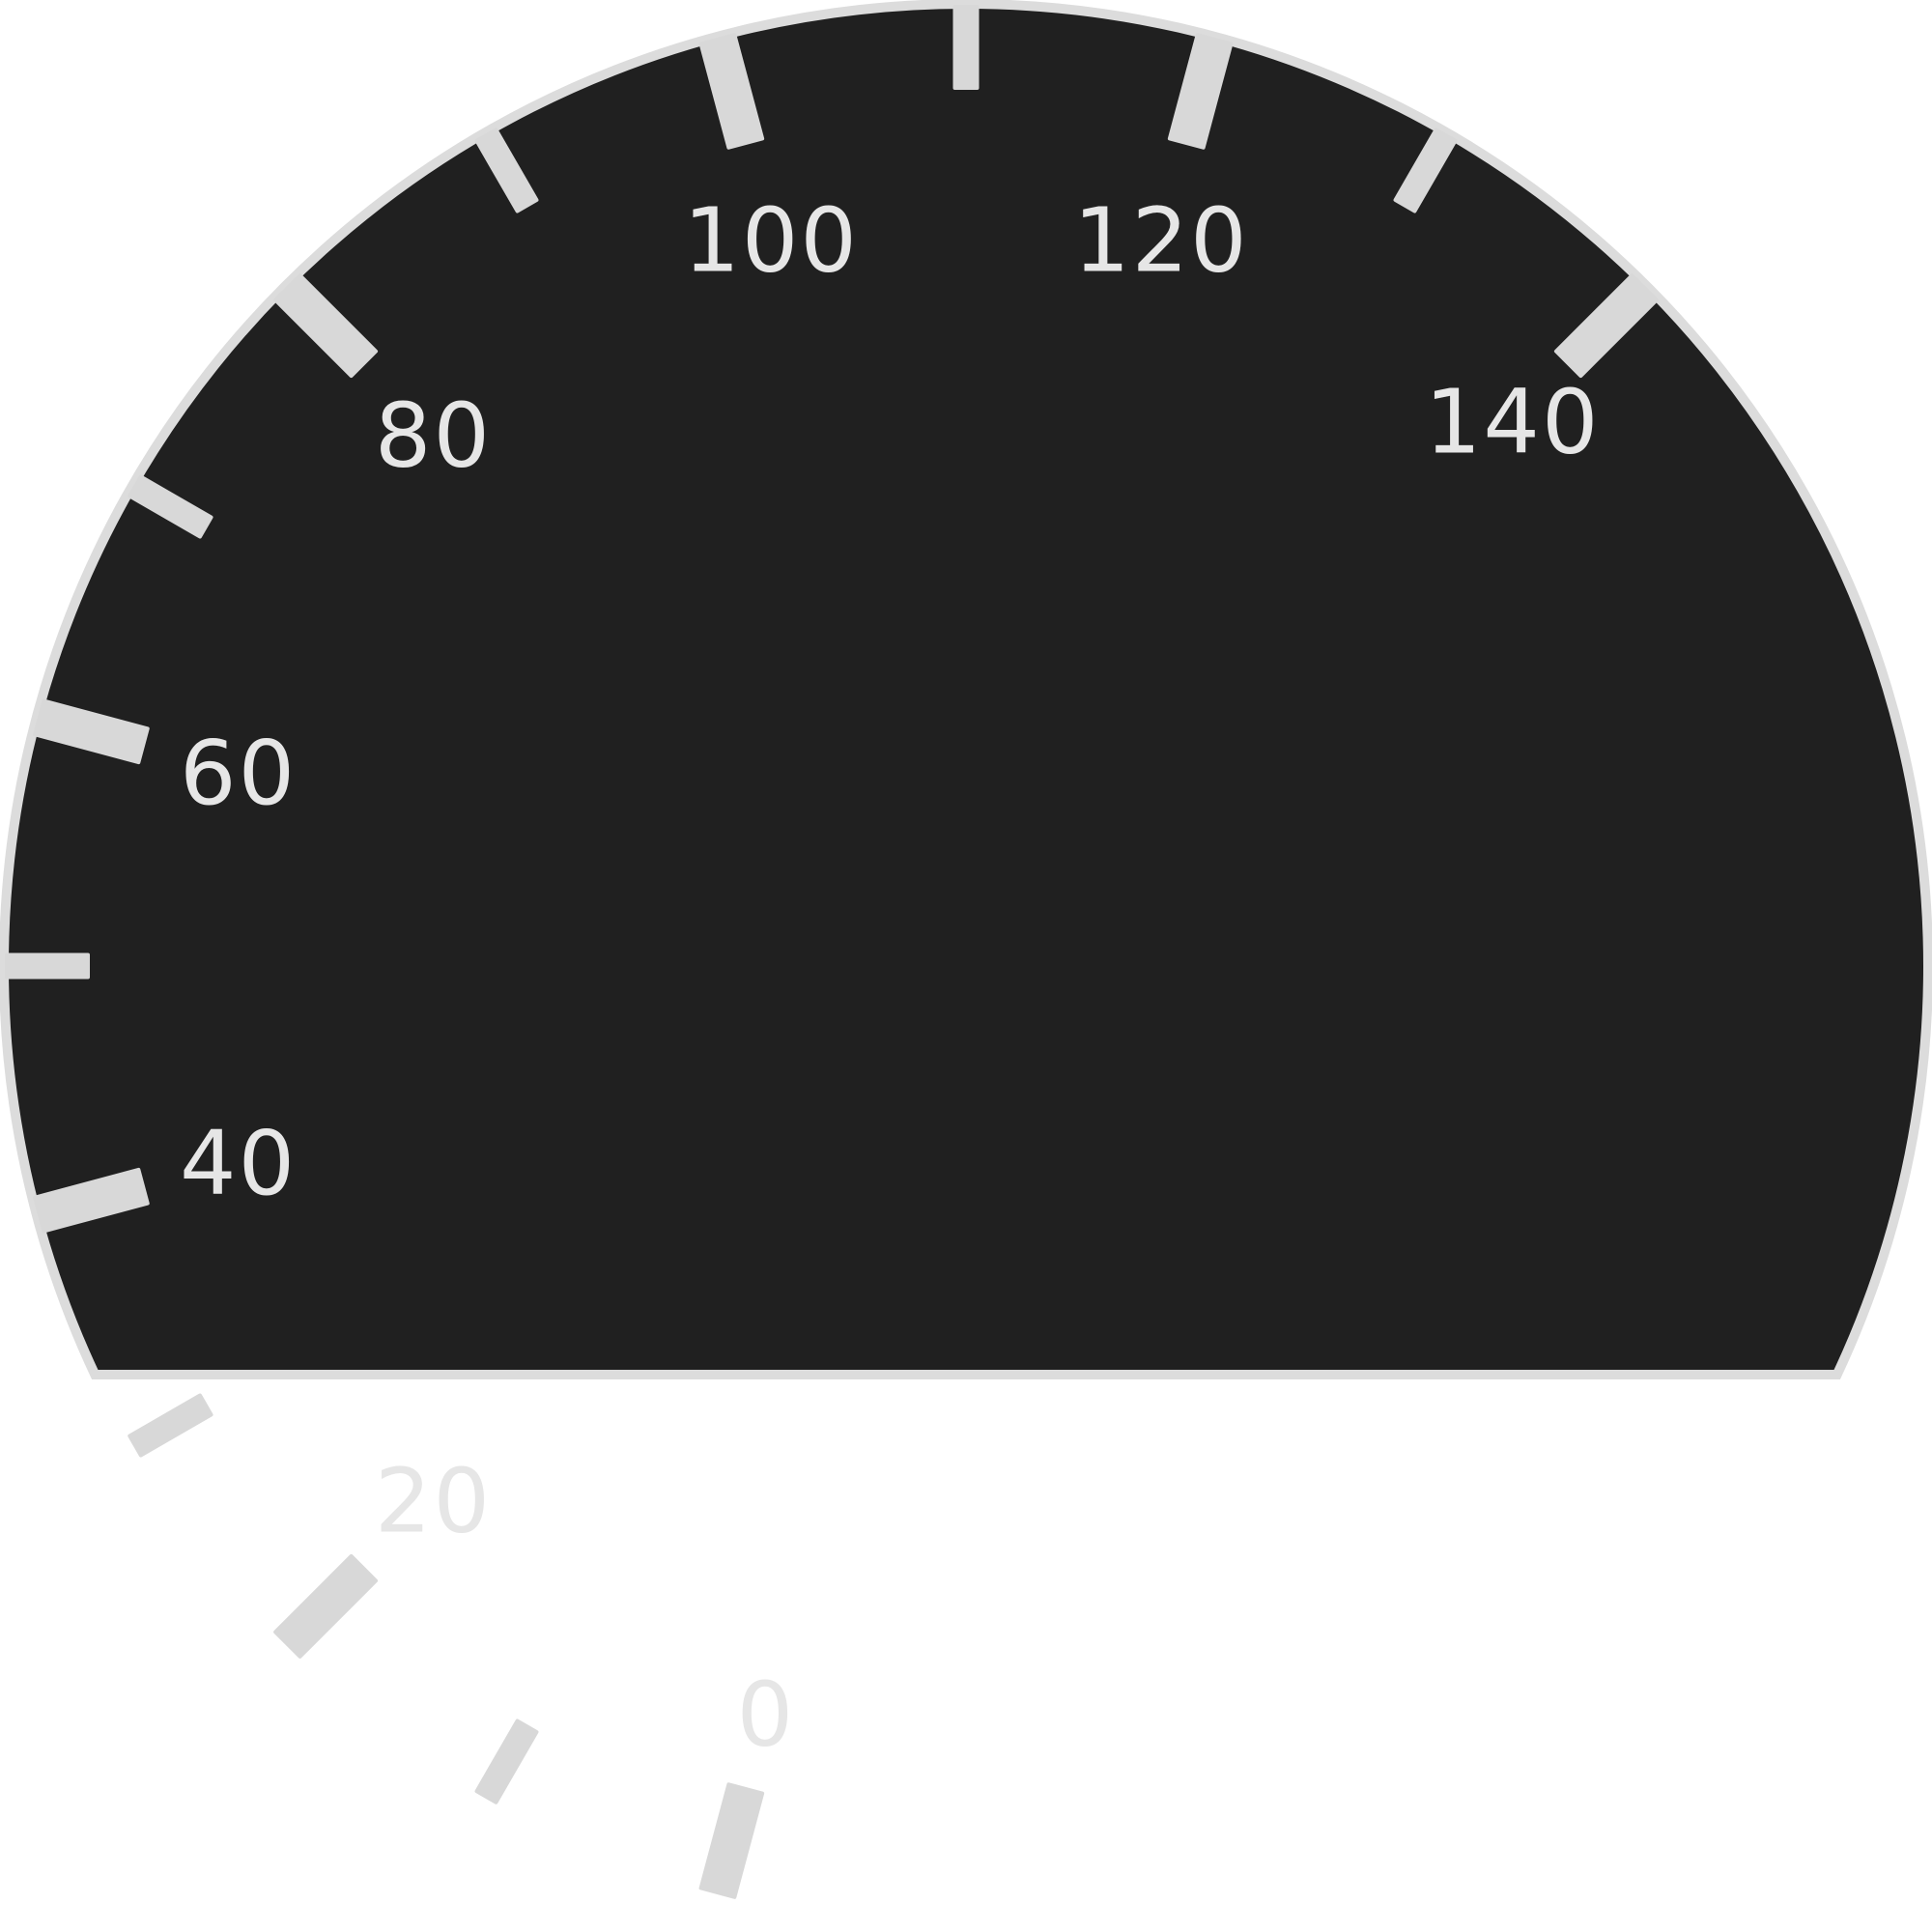 The width and height of the screenshot is (1932, 1932). Describe the element at coordinates (238, 773) in the screenshot. I see `scale-label-60: 60` at that location.